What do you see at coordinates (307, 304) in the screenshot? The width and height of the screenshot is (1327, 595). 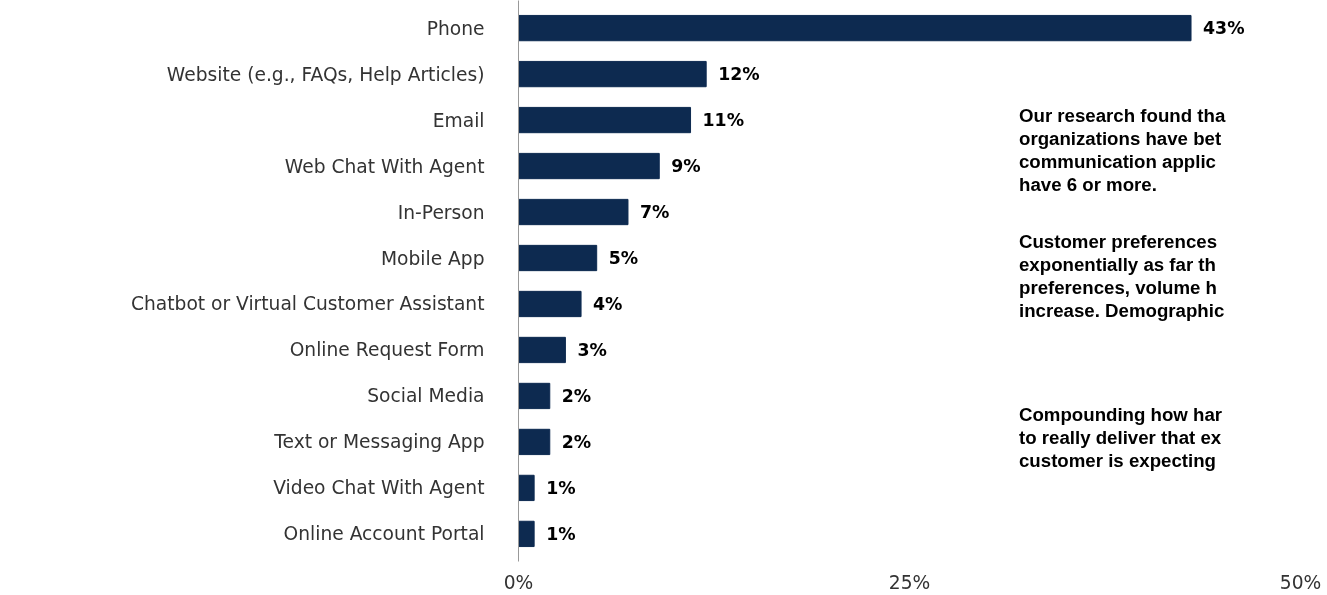 I see `y-tick-label: Chatbot or Virtual Customer Assistant` at bounding box center [307, 304].